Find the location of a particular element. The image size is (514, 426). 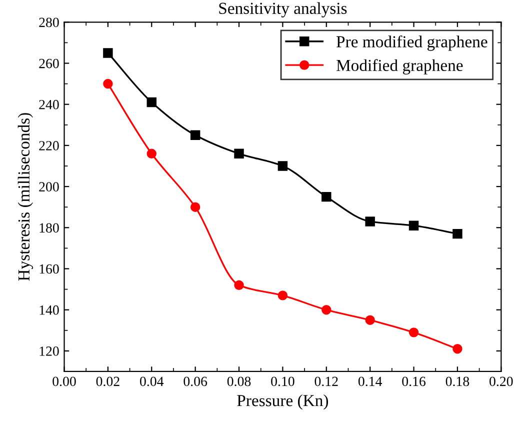

x-tick-label: 0.12 is located at coordinates (326, 381).